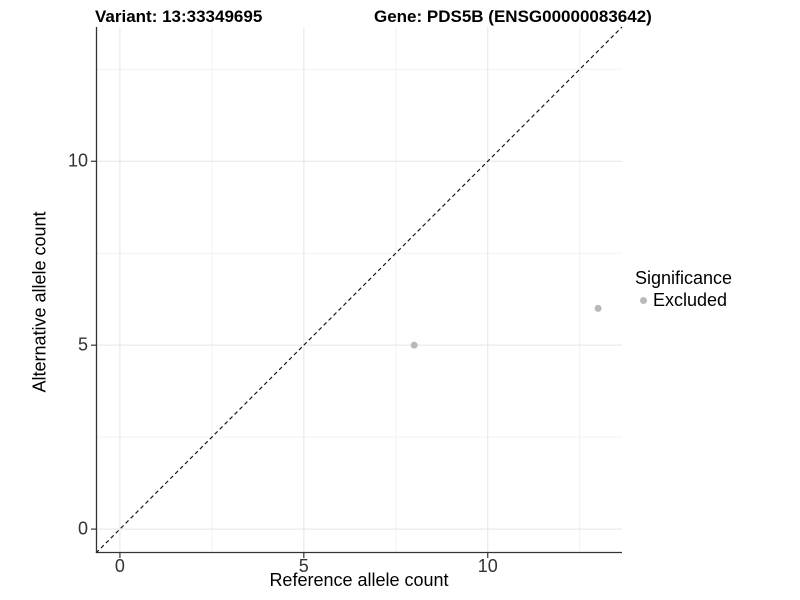  I want to click on x-tick-label: 5, so click(303, 566).